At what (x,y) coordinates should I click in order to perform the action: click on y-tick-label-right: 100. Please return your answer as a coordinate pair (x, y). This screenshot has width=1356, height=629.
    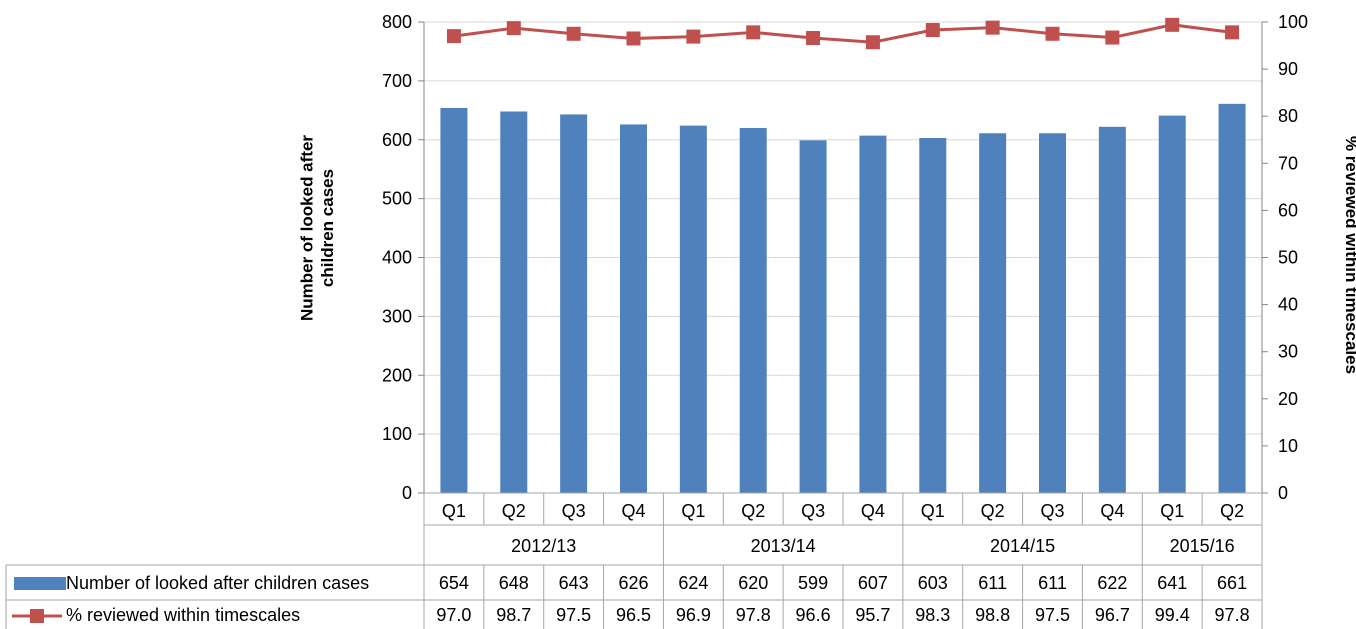
    Looking at the image, I should click on (1293, 22).